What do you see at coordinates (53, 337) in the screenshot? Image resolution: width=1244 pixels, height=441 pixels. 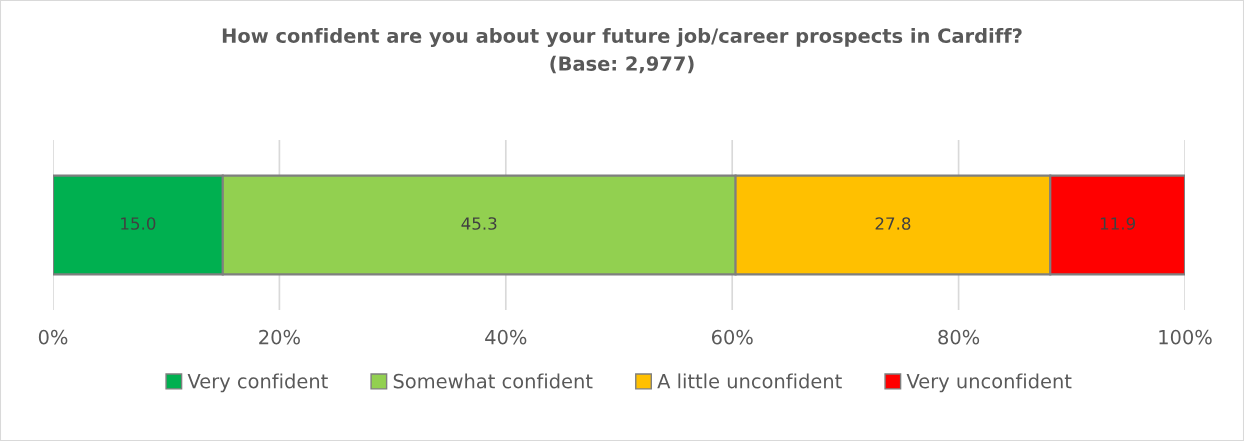 I see `x-tick-label: 0%` at bounding box center [53, 337].